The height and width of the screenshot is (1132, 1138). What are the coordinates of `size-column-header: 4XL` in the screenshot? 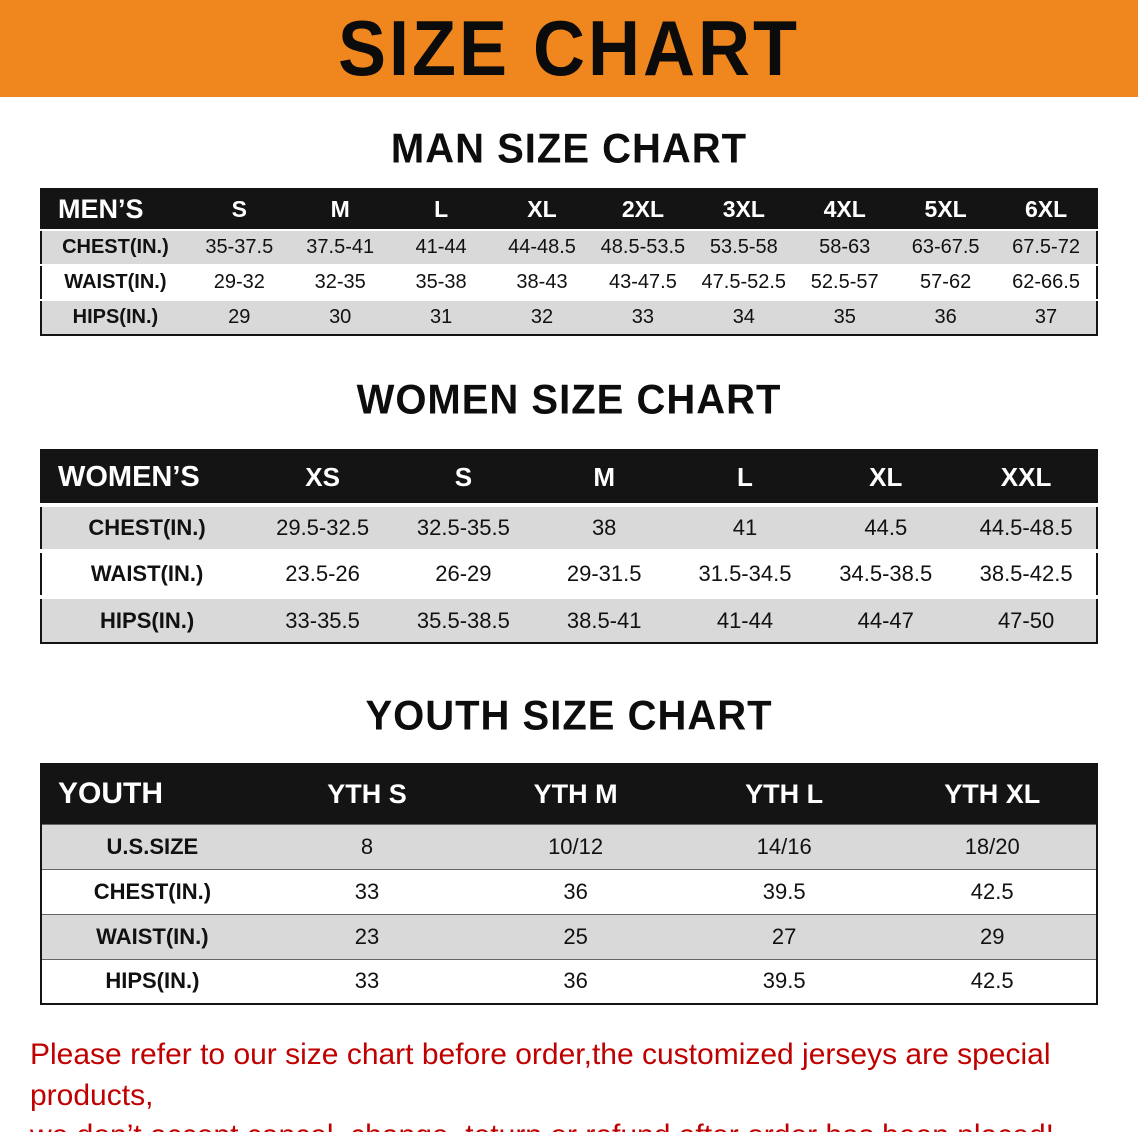 It's located at (845, 209).